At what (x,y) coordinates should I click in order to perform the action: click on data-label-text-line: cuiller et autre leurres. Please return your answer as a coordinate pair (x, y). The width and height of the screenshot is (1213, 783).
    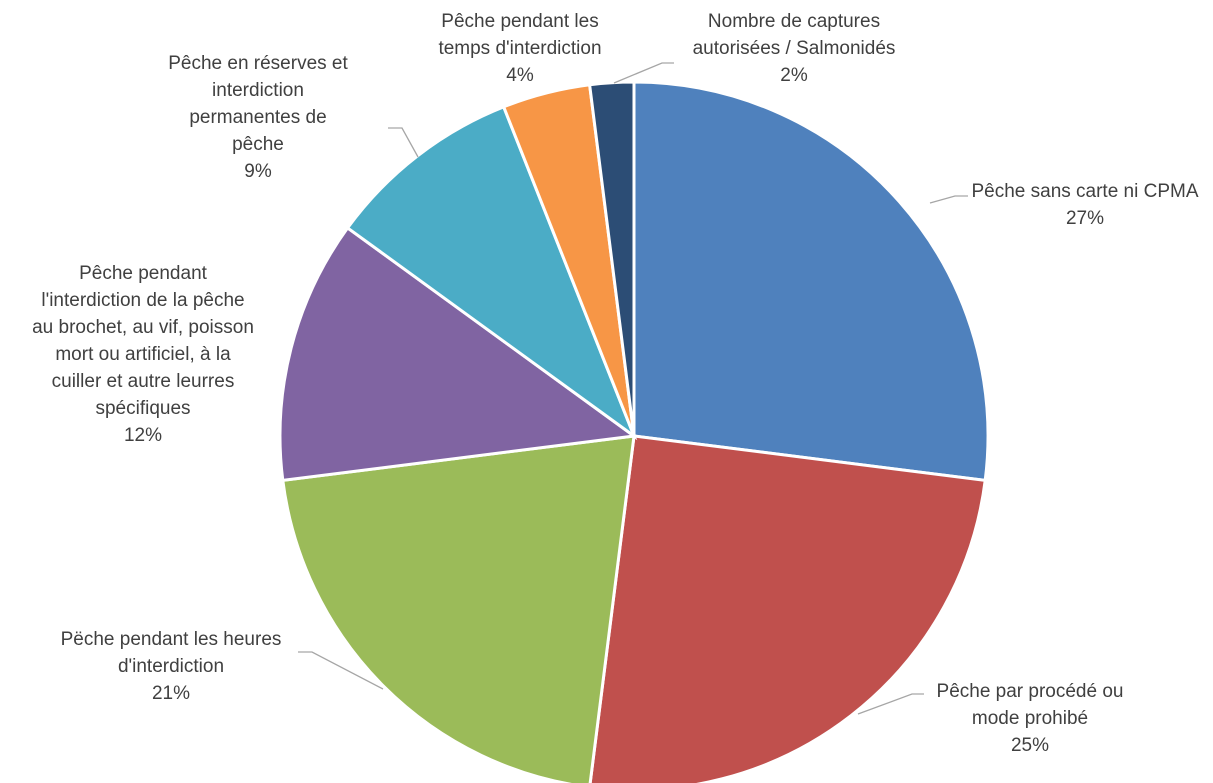
    Looking at the image, I should click on (143, 381).